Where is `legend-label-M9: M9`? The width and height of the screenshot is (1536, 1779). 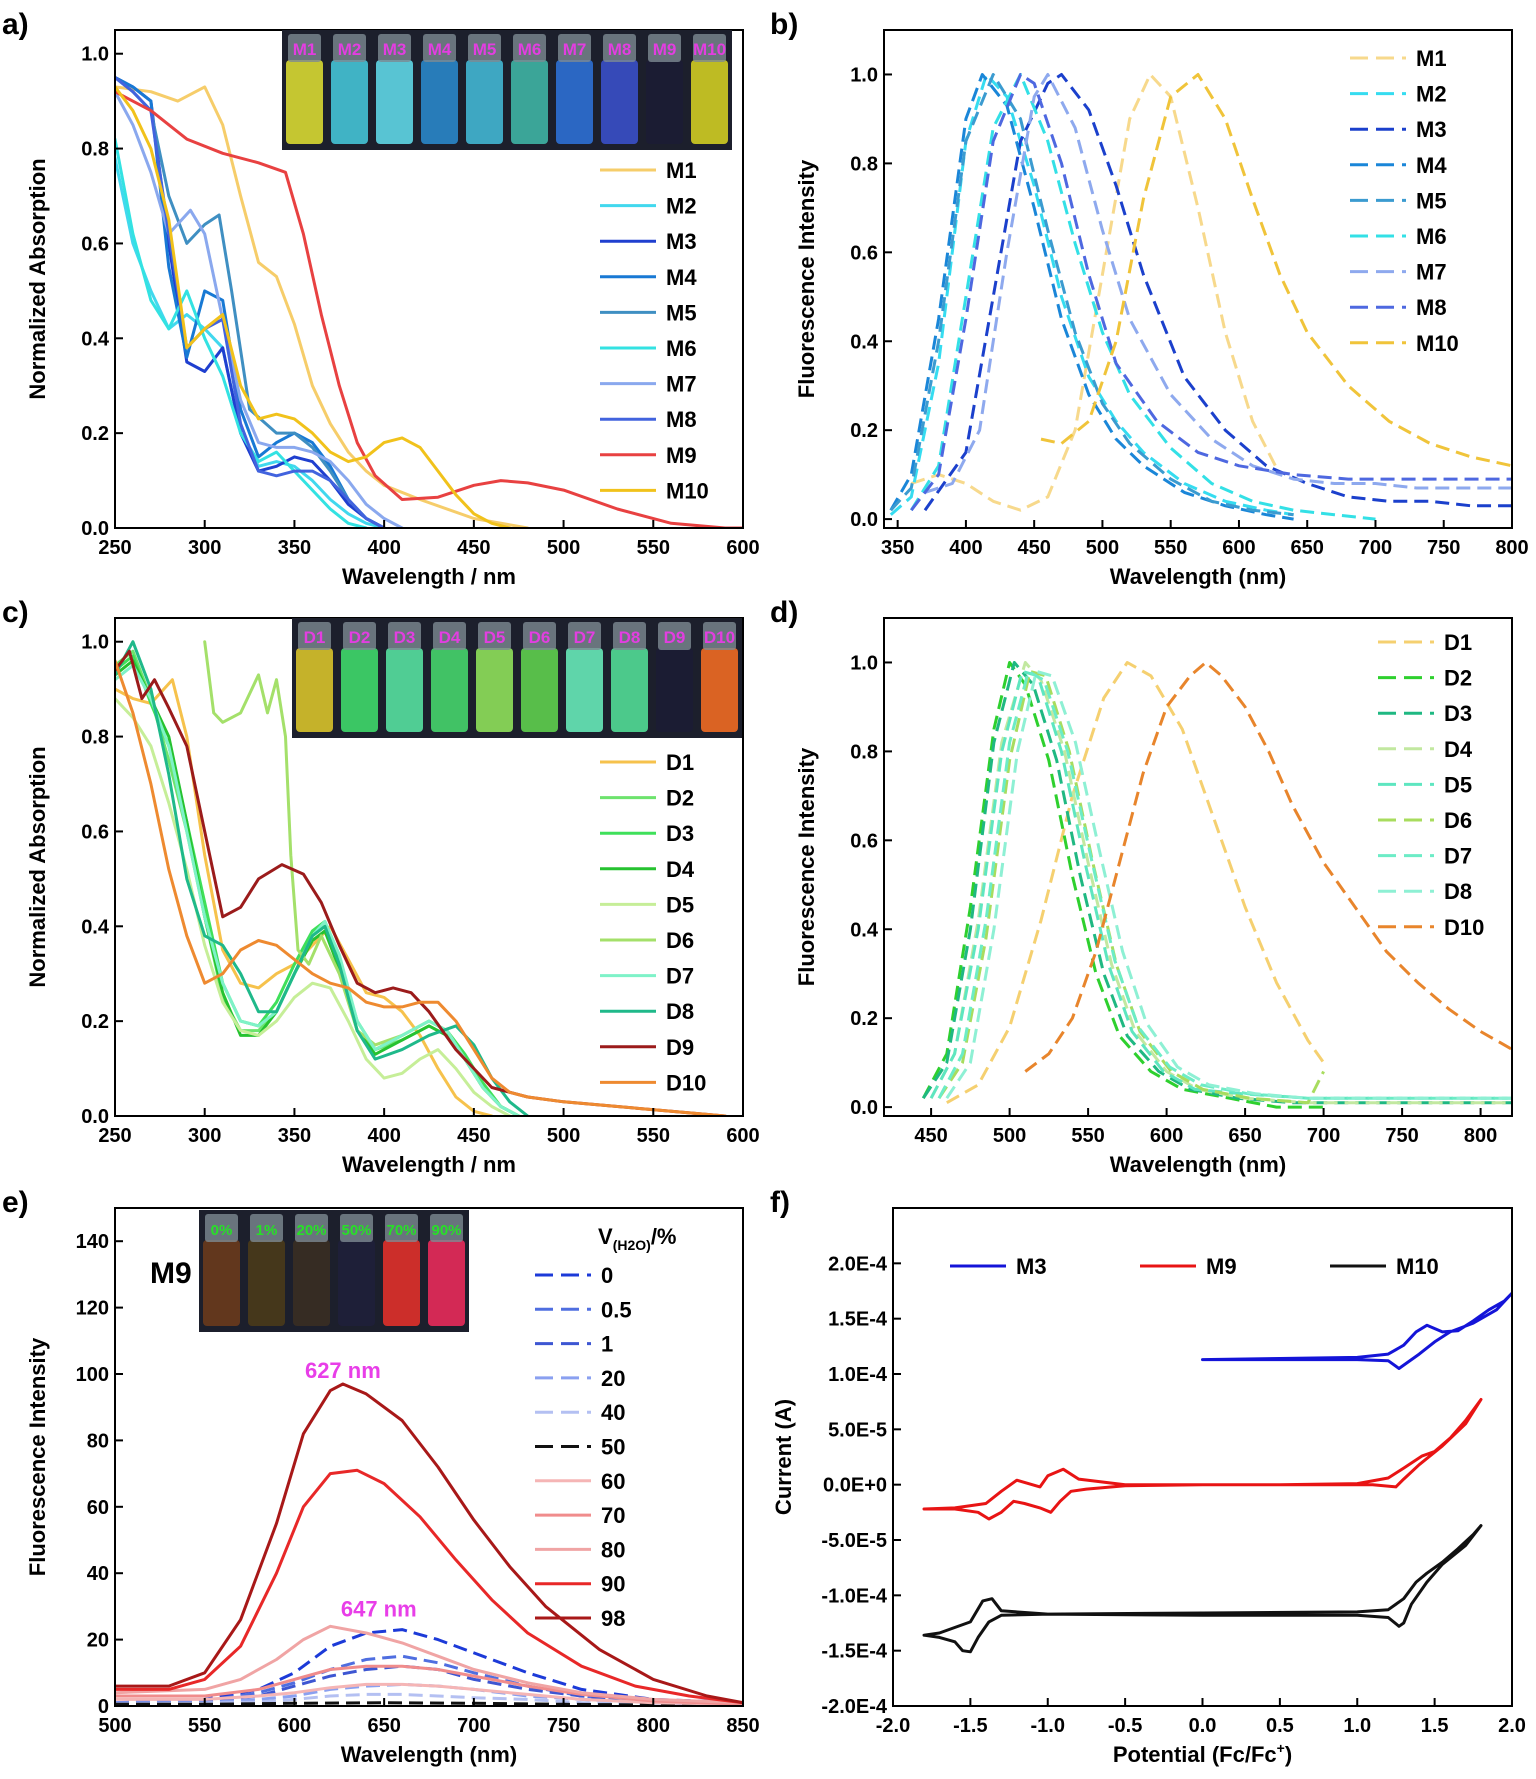
legend-label-M9: M9 is located at coordinates (1221, 1266).